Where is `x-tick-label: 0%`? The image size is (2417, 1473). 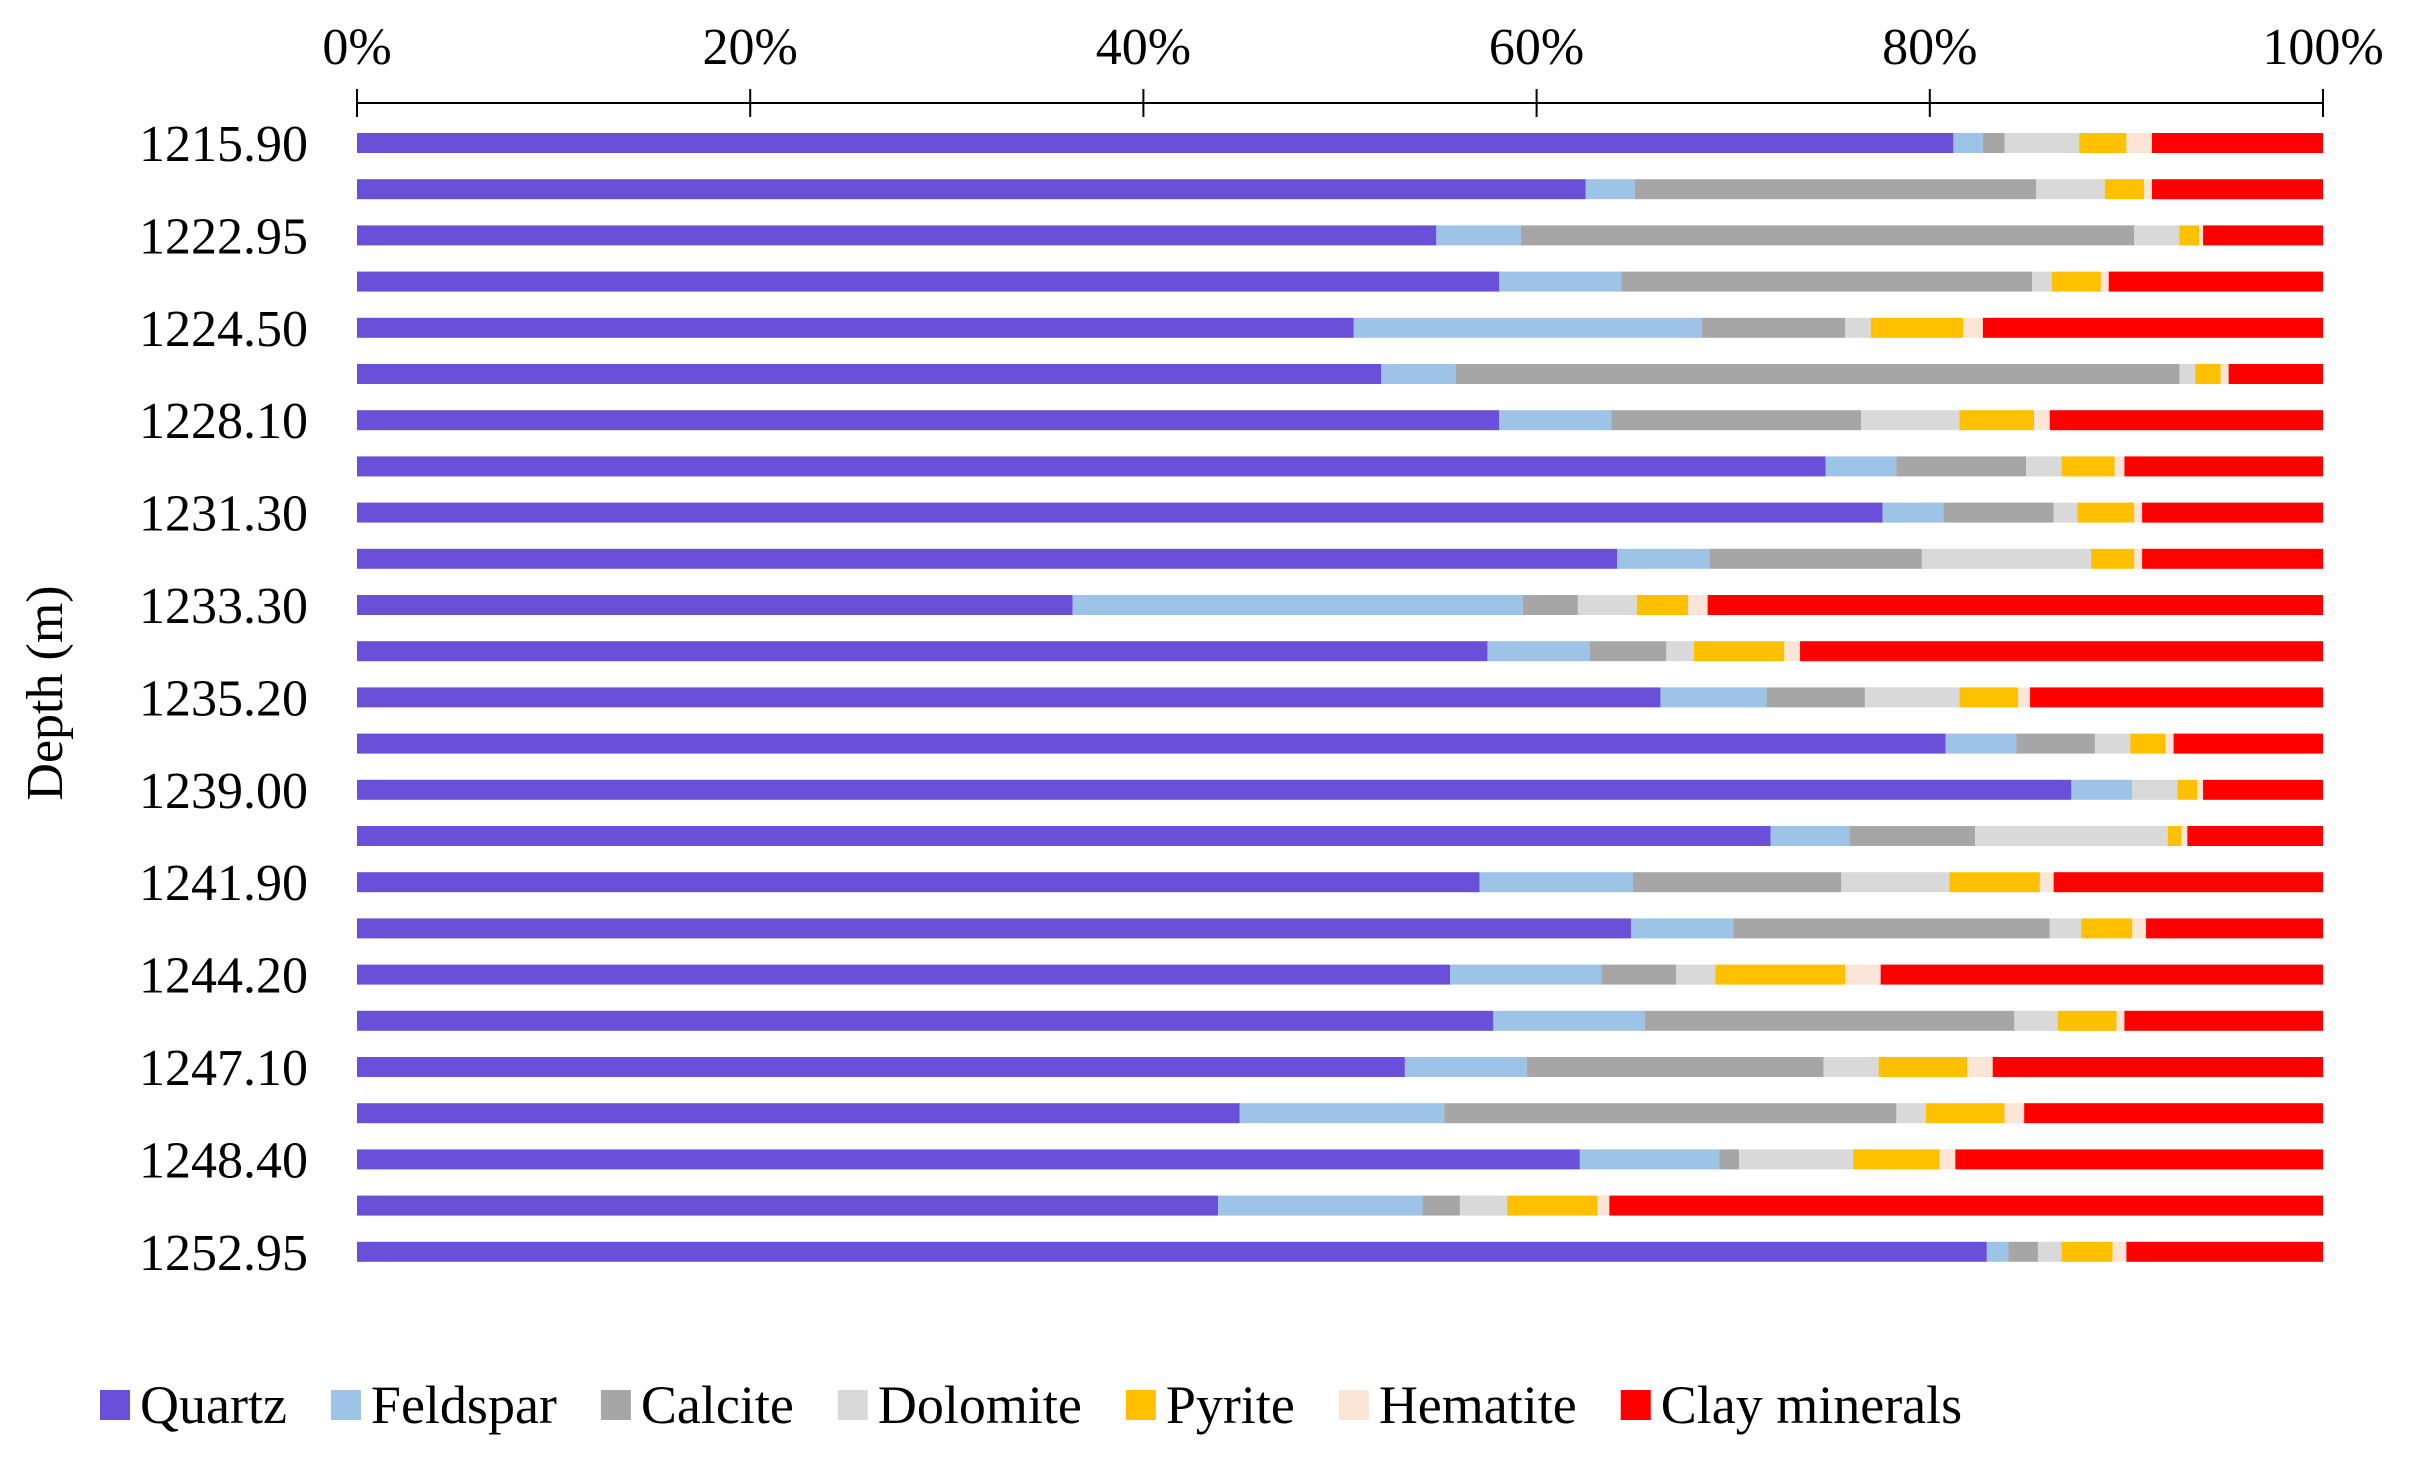
x-tick-label: 0% is located at coordinates (356, 47).